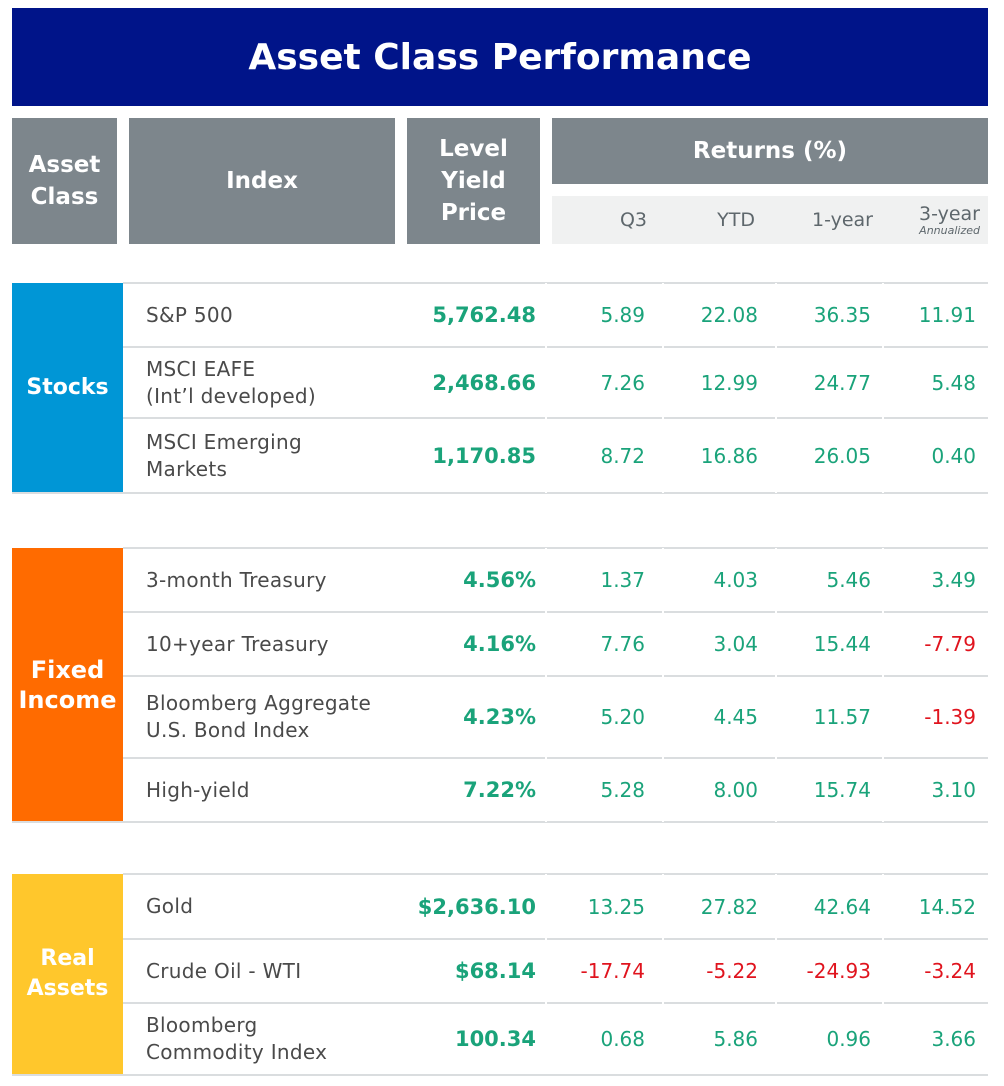  I want to click on index-name-line: (Int’l developed), so click(231, 395).